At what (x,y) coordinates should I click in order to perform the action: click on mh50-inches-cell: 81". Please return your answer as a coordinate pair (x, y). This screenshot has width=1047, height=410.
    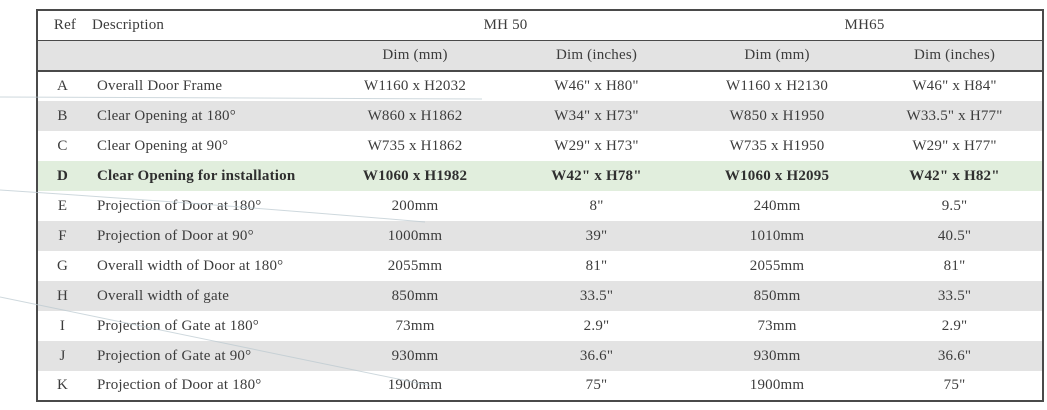
    Looking at the image, I should click on (596, 265).